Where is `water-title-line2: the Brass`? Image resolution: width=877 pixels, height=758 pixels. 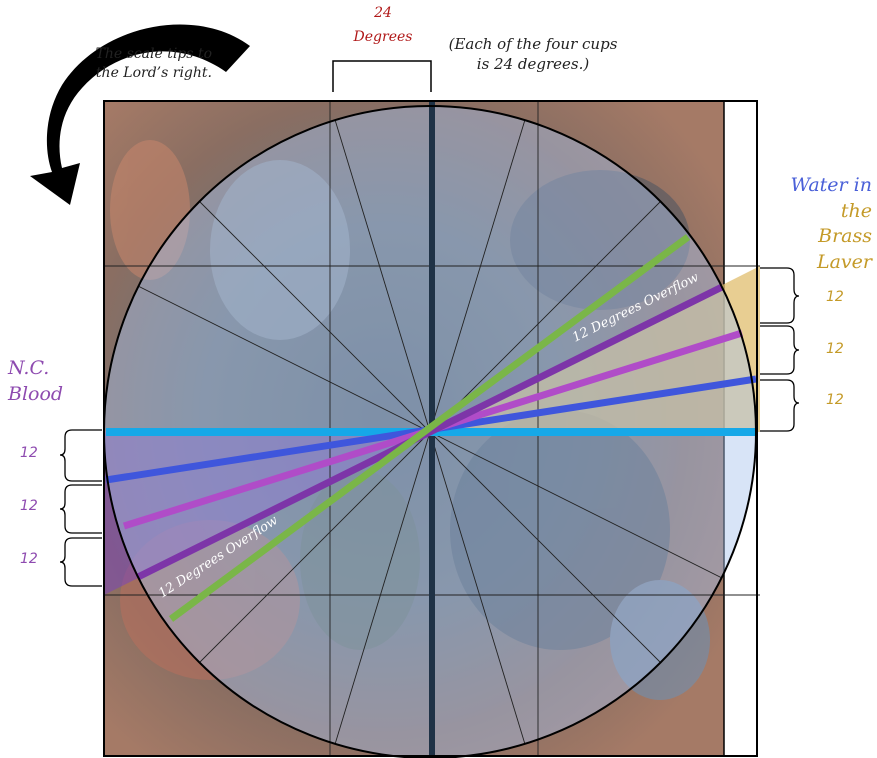
water-title-line2: the Brass is located at coordinates (845, 223).